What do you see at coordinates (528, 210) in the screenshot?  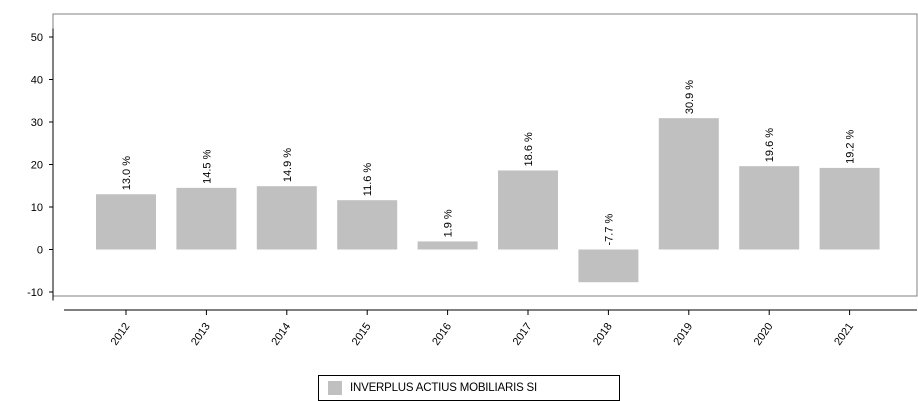 I see `bar-2017` at bounding box center [528, 210].